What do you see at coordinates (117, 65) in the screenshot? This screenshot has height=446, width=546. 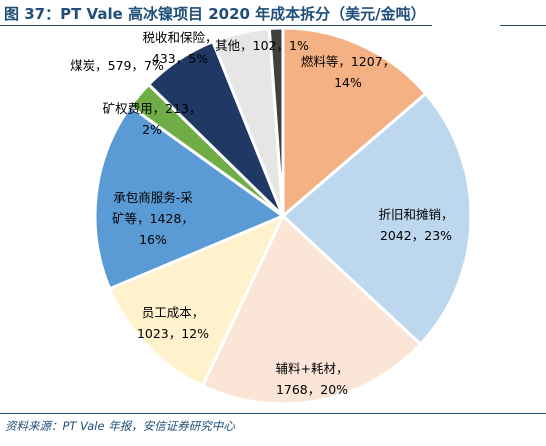 I see `slice-label-6: 煤炭，579，7%` at bounding box center [117, 65].